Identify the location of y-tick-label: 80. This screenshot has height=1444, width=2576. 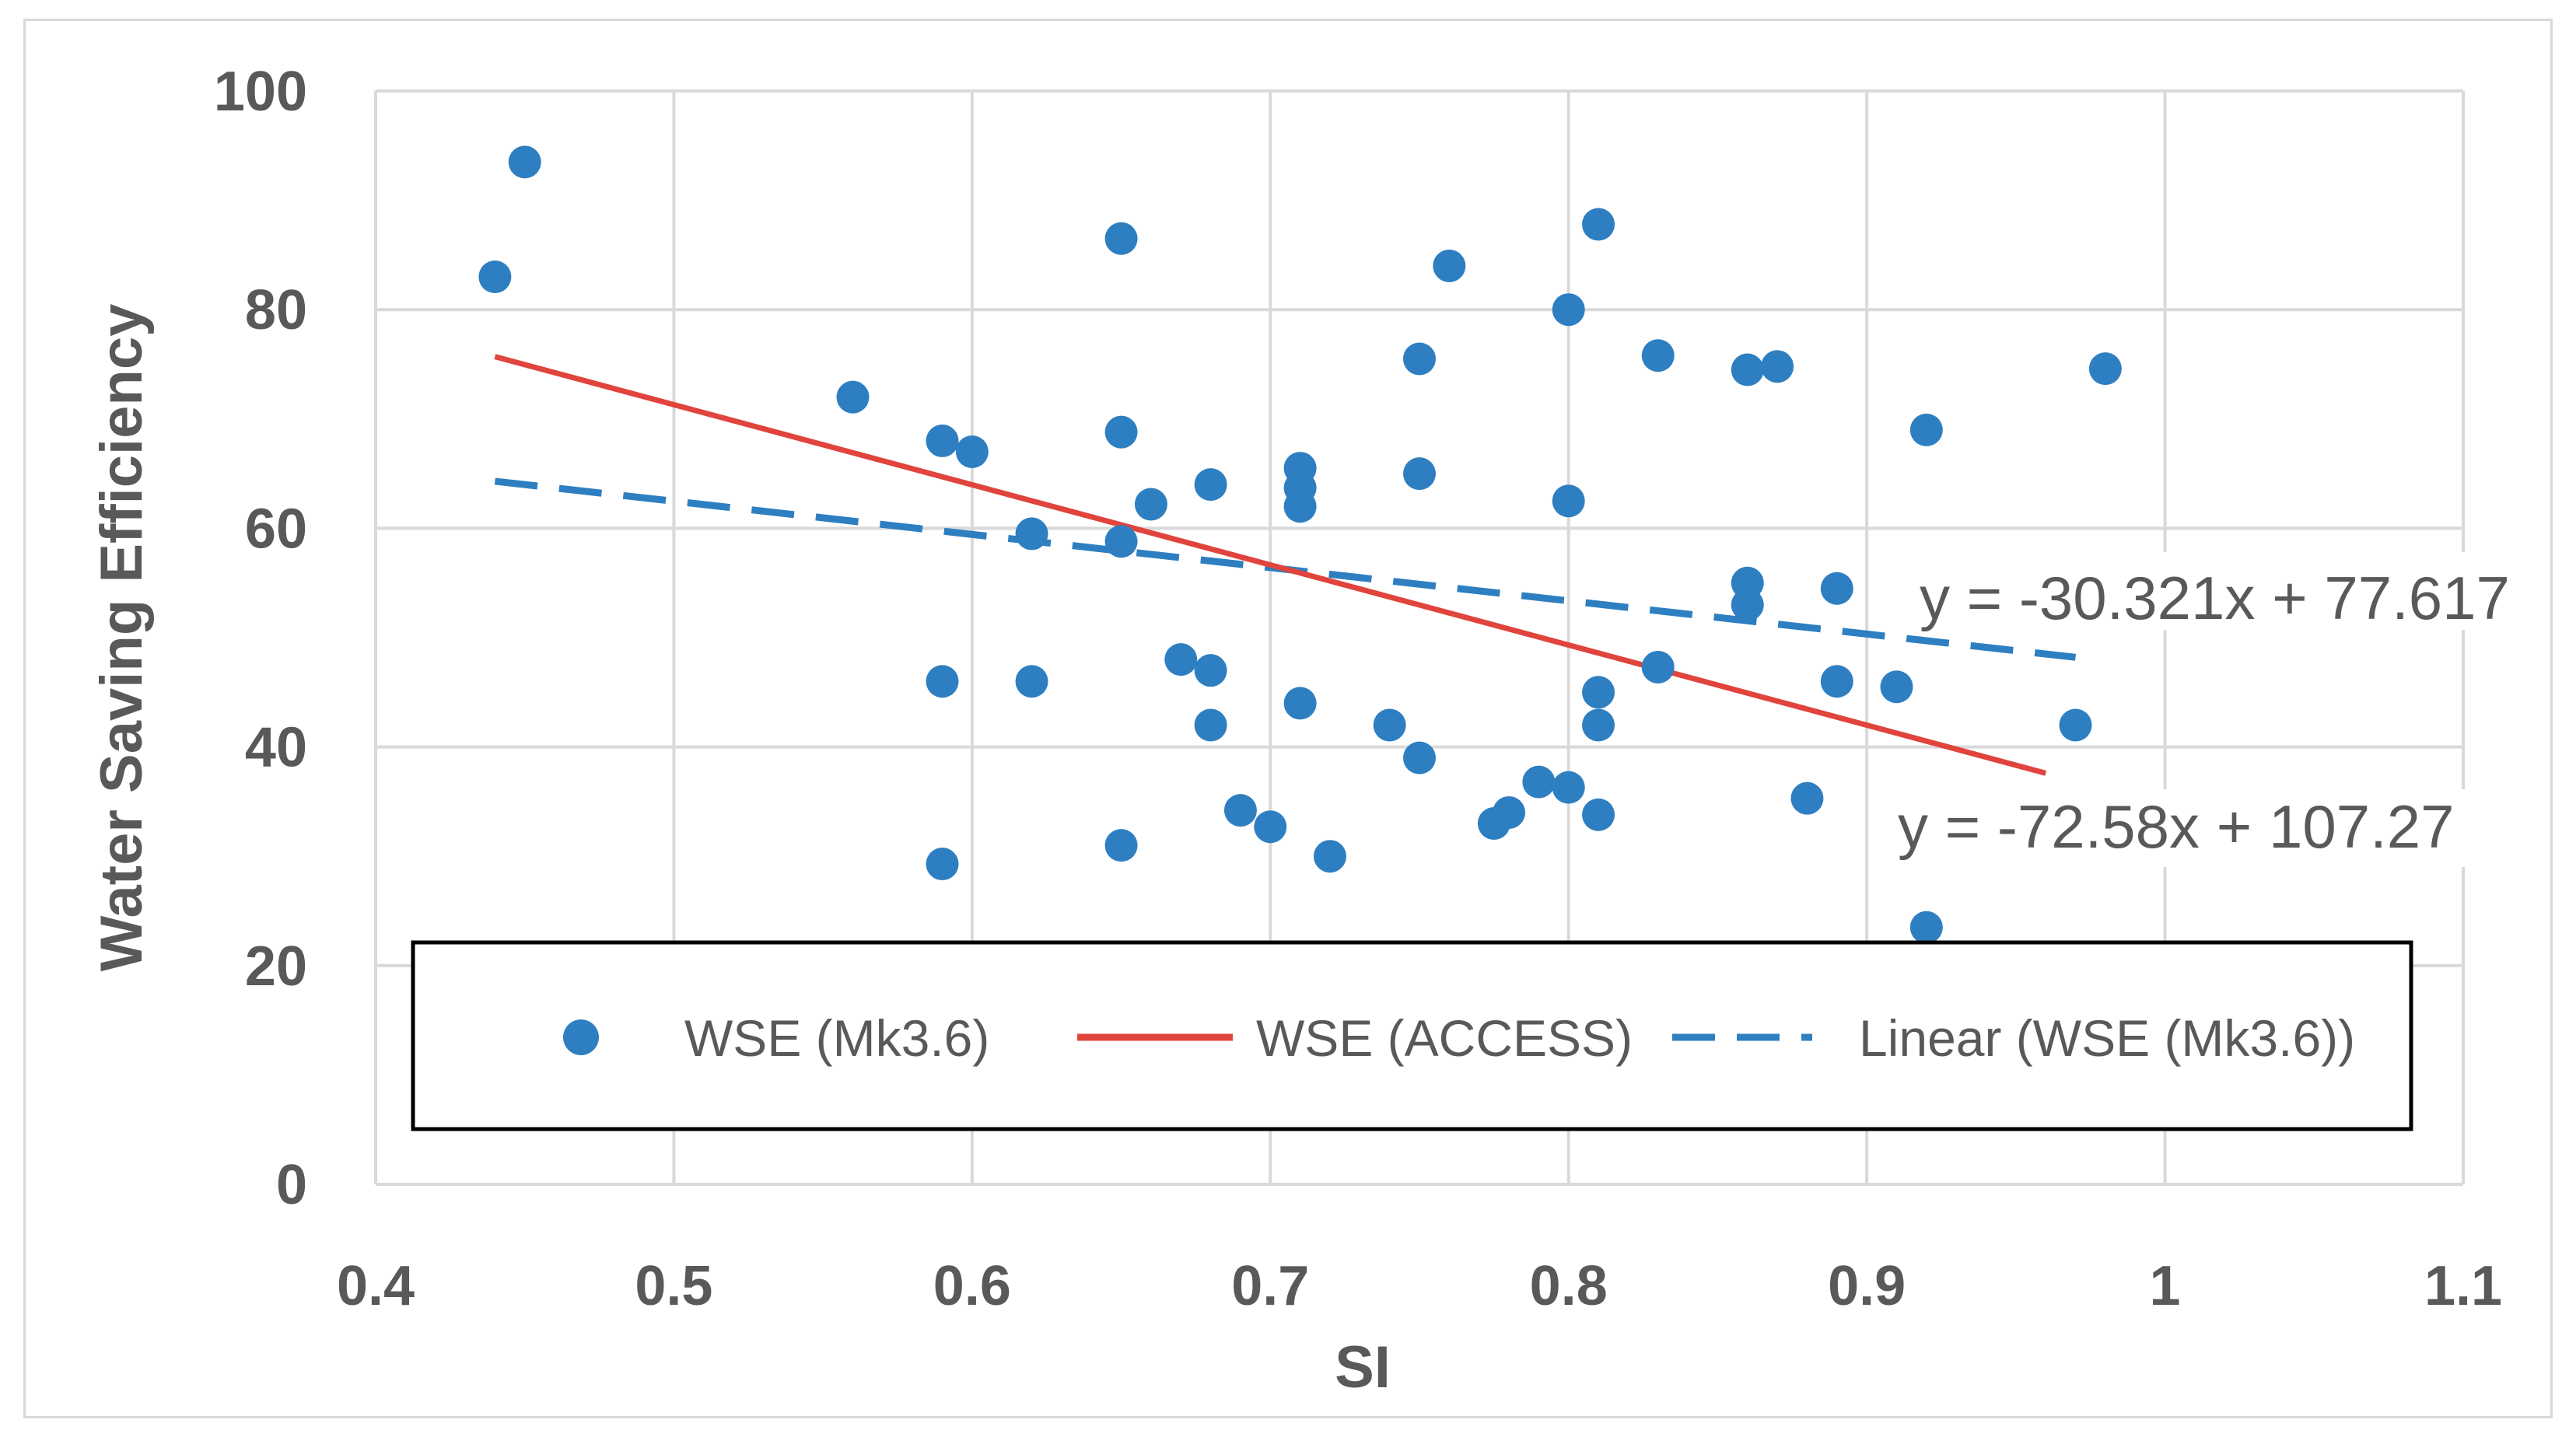
(276, 310).